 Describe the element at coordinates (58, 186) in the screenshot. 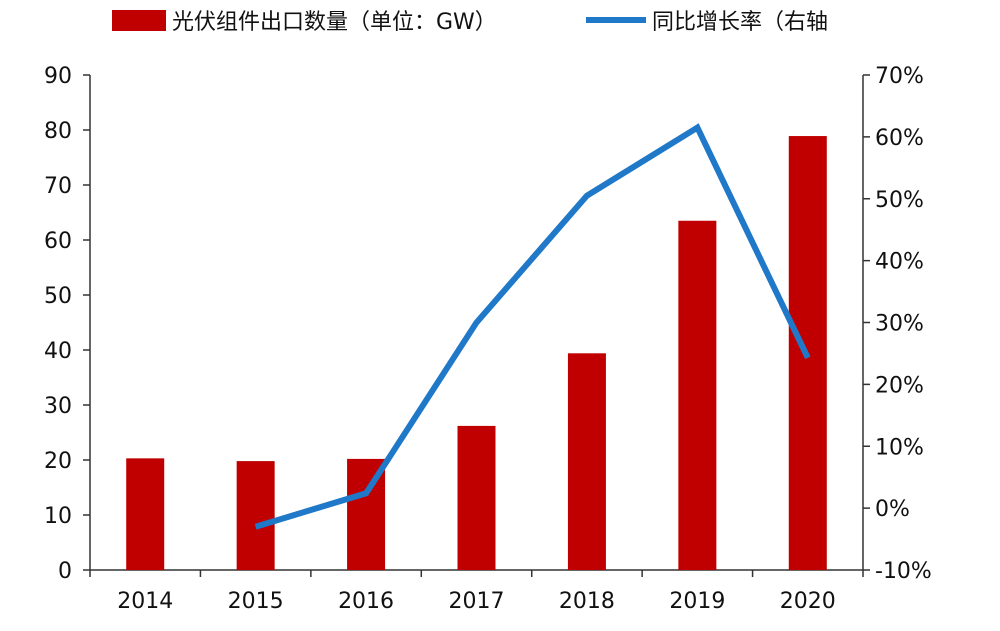

I see `left-y-tick-label: 70` at that location.